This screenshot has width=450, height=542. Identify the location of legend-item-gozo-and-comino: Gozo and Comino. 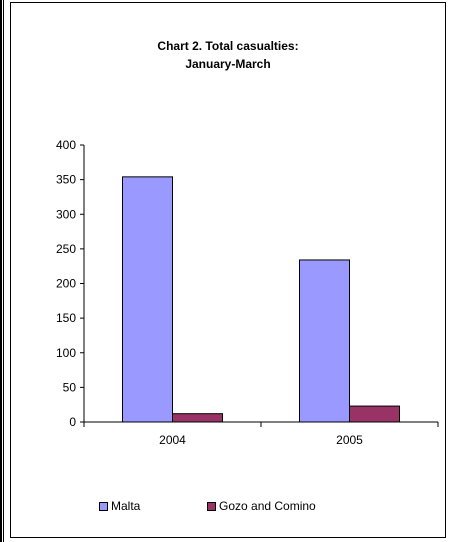
(261, 506).